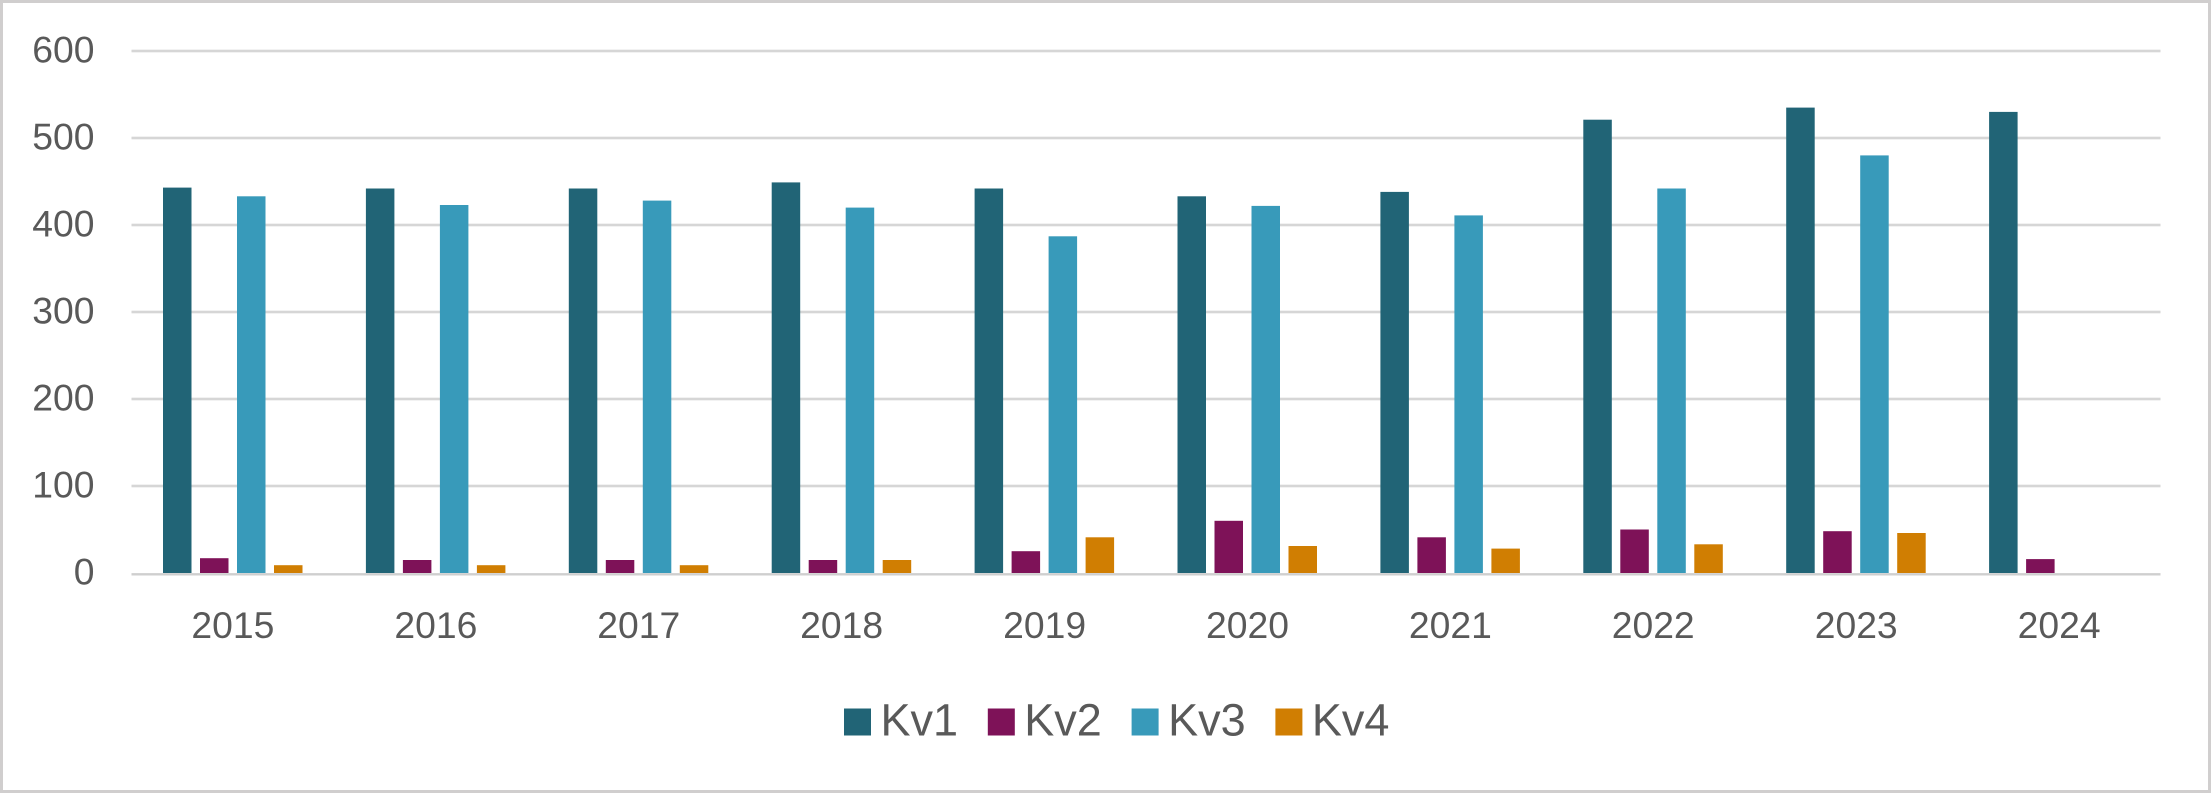  What do you see at coordinates (63, 398) in the screenshot?
I see `svg-text: 200` at bounding box center [63, 398].